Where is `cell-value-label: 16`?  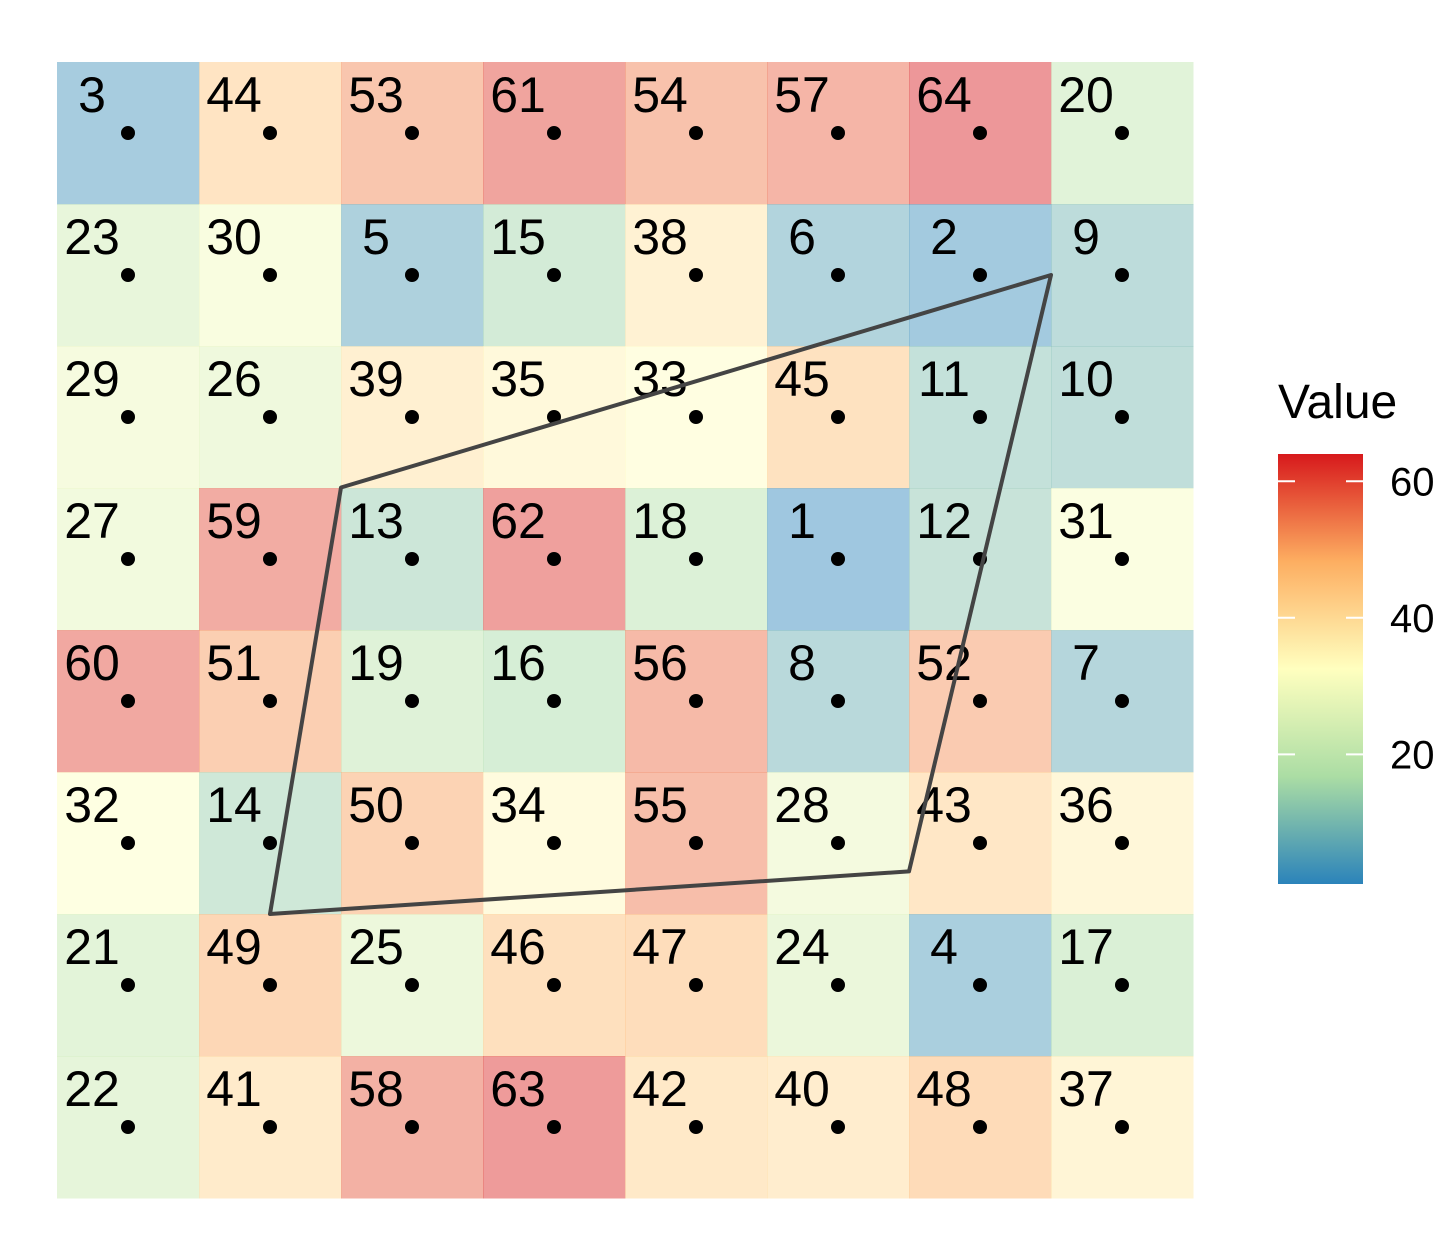
cell-value-label: 16 is located at coordinates (518, 663).